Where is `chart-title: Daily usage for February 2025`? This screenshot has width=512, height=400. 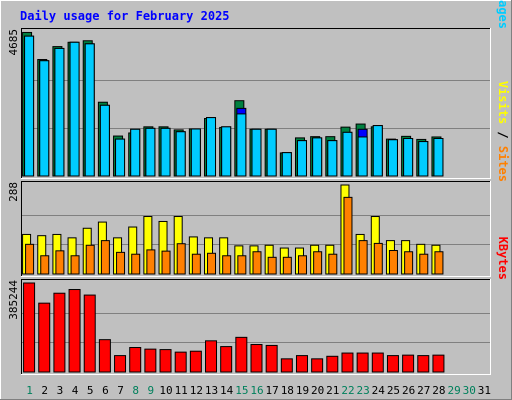
chart-title: Daily usage for February 2025 is located at coordinates (125, 16).